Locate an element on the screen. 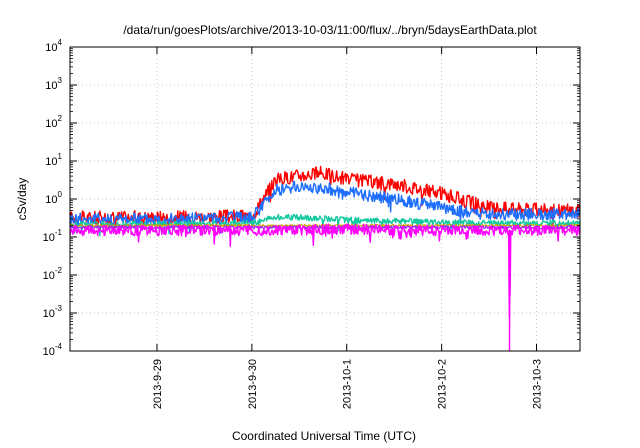 The height and width of the screenshot is (448, 640). x-tick-label: 2013-9-29 is located at coordinates (158, 384).